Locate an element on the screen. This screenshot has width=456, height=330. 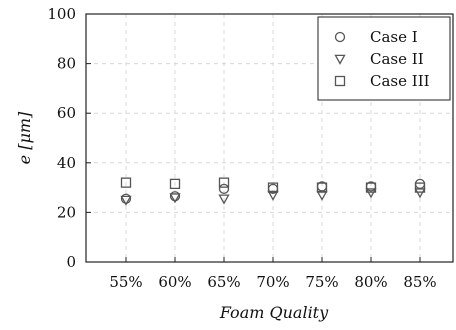
y-tick-label: 80 is located at coordinates (66, 64).